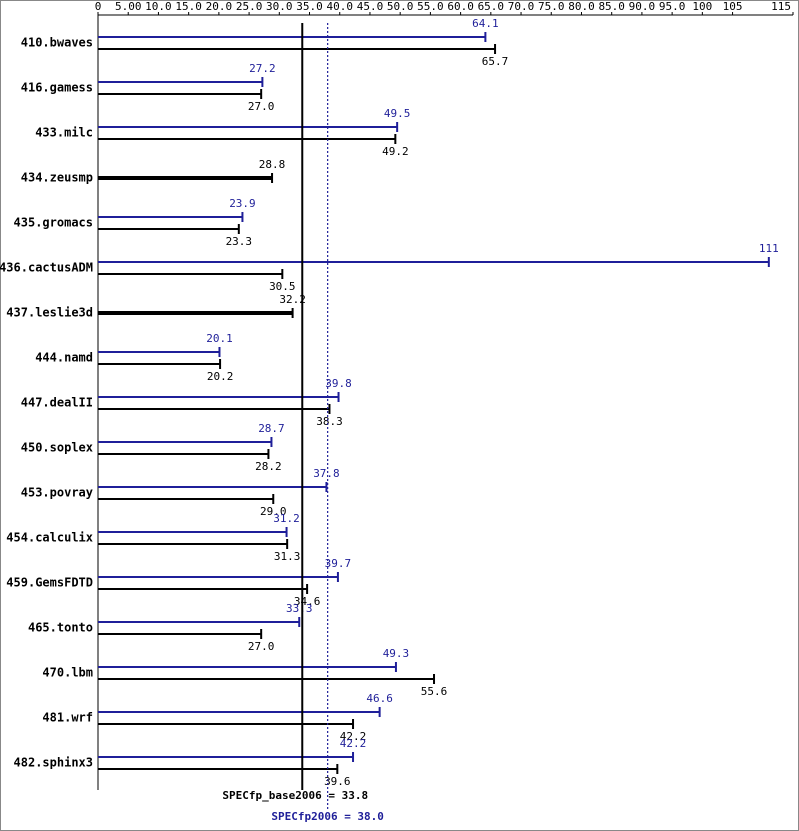  Describe the element at coordinates (57, 43) in the screenshot. I see `category-label: 410.bwaves` at that location.